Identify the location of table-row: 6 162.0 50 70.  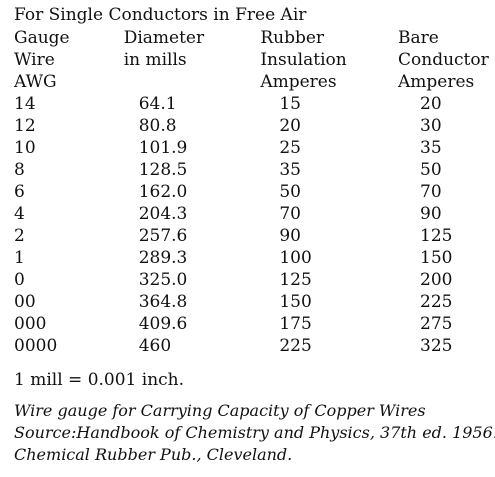
(252, 192).